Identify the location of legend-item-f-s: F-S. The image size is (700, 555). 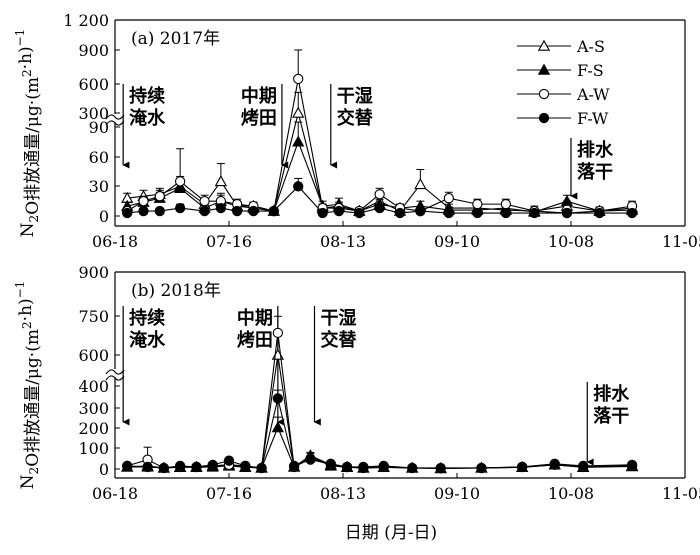
(560, 70).